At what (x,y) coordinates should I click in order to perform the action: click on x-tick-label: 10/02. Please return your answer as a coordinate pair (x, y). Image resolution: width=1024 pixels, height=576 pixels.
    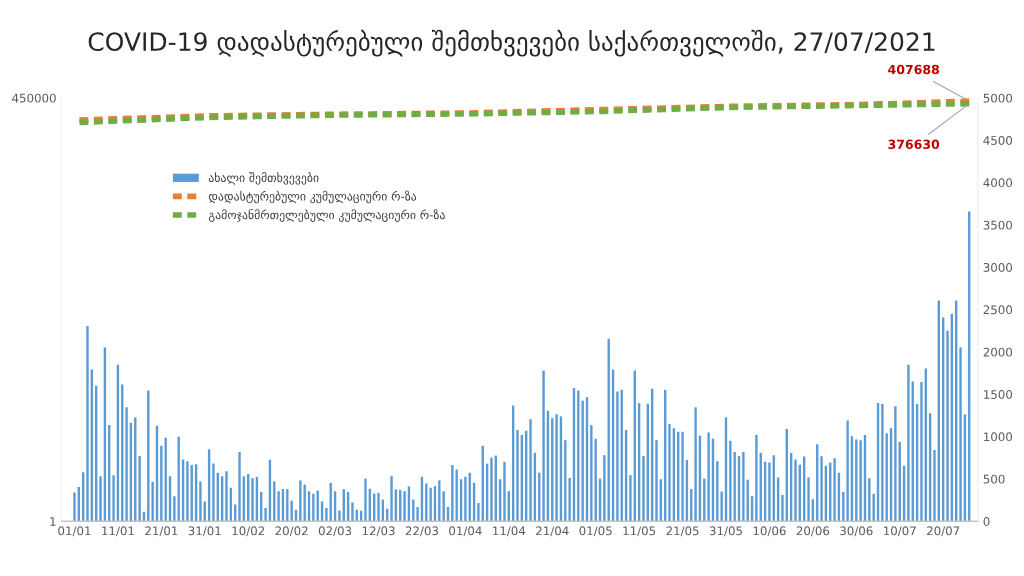
    Looking at the image, I should click on (248, 531).